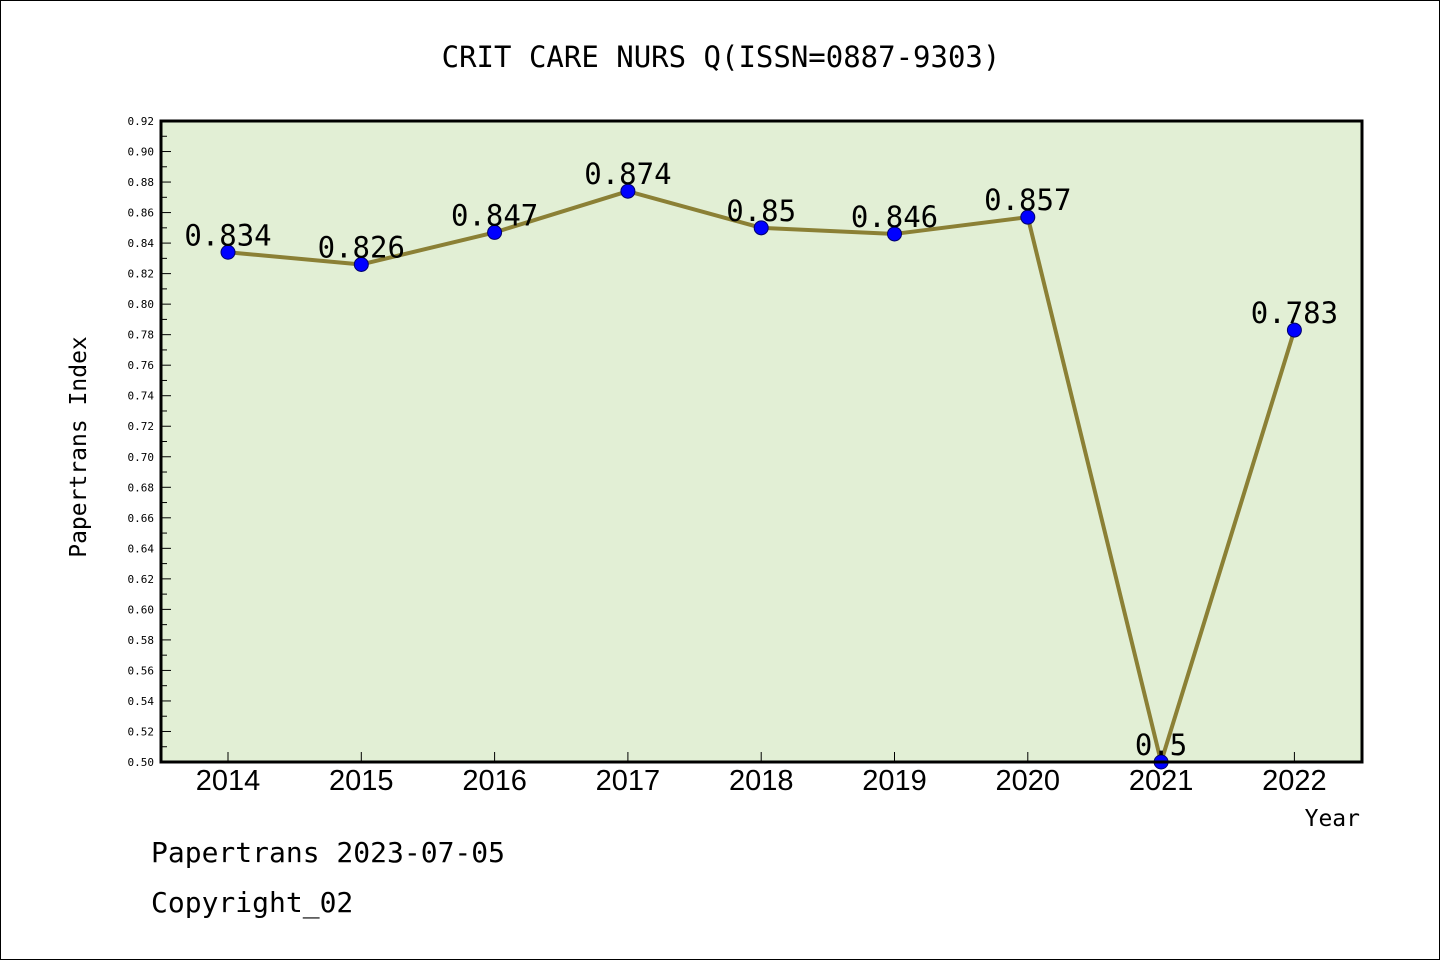 The width and height of the screenshot is (1440, 961). Describe the element at coordinates (141, 396) in the screenshot. I see `y-tick-label: 0.74` at that location.